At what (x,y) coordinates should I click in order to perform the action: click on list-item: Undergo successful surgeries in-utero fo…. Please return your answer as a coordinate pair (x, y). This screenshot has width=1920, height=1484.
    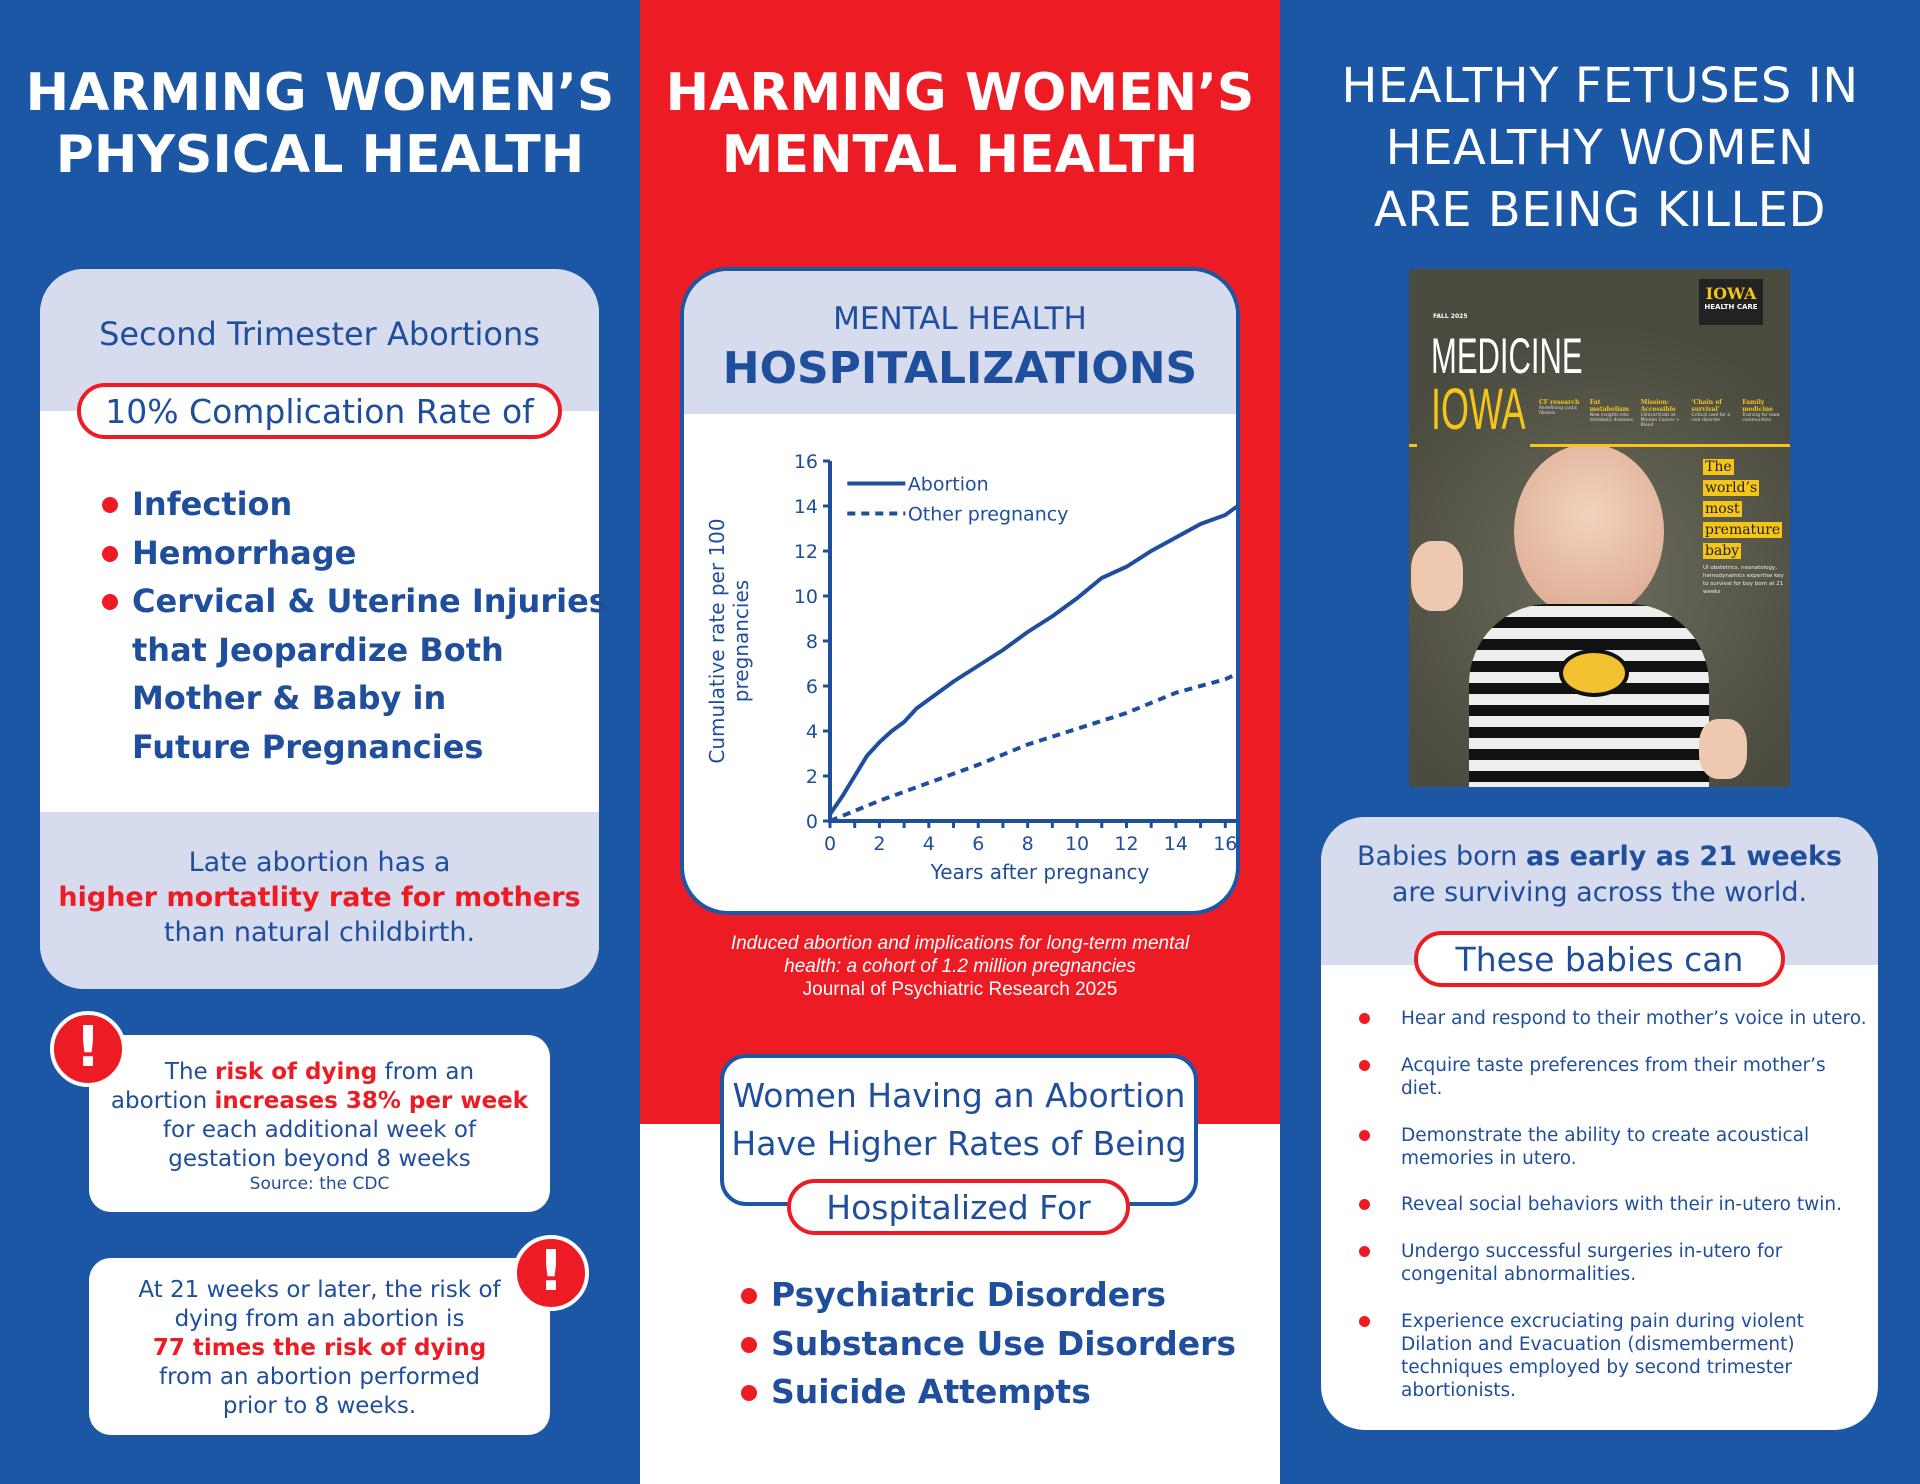
    Looking at the image, I should click on (1615, 1263).